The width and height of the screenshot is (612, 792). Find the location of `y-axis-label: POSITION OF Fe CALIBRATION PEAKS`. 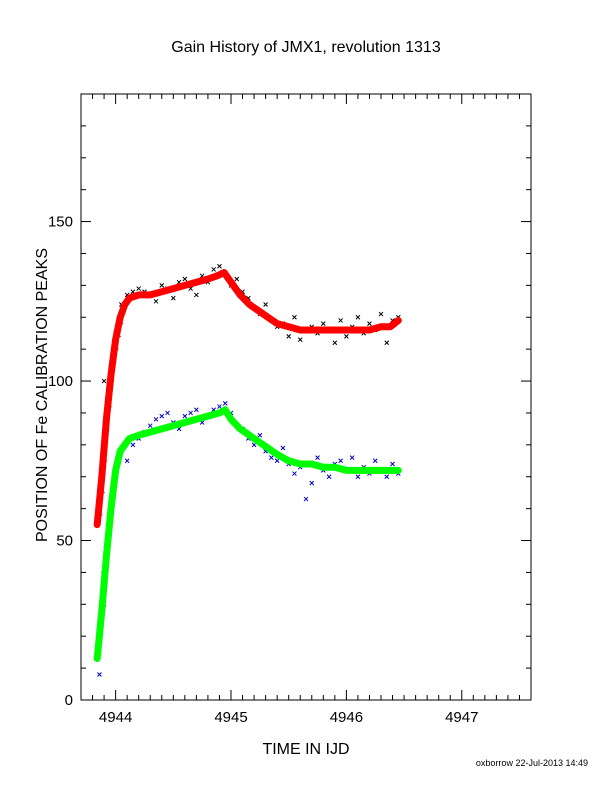

y-axis-label: POSITION OF Fe CALIBRATION PEAKS is located at coordinates (42, 395).